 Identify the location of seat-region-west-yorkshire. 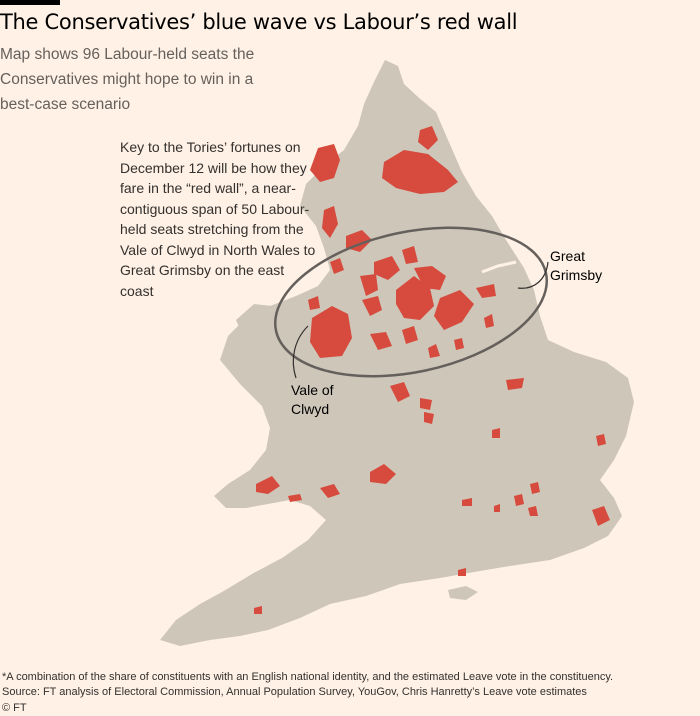
(387, 268).